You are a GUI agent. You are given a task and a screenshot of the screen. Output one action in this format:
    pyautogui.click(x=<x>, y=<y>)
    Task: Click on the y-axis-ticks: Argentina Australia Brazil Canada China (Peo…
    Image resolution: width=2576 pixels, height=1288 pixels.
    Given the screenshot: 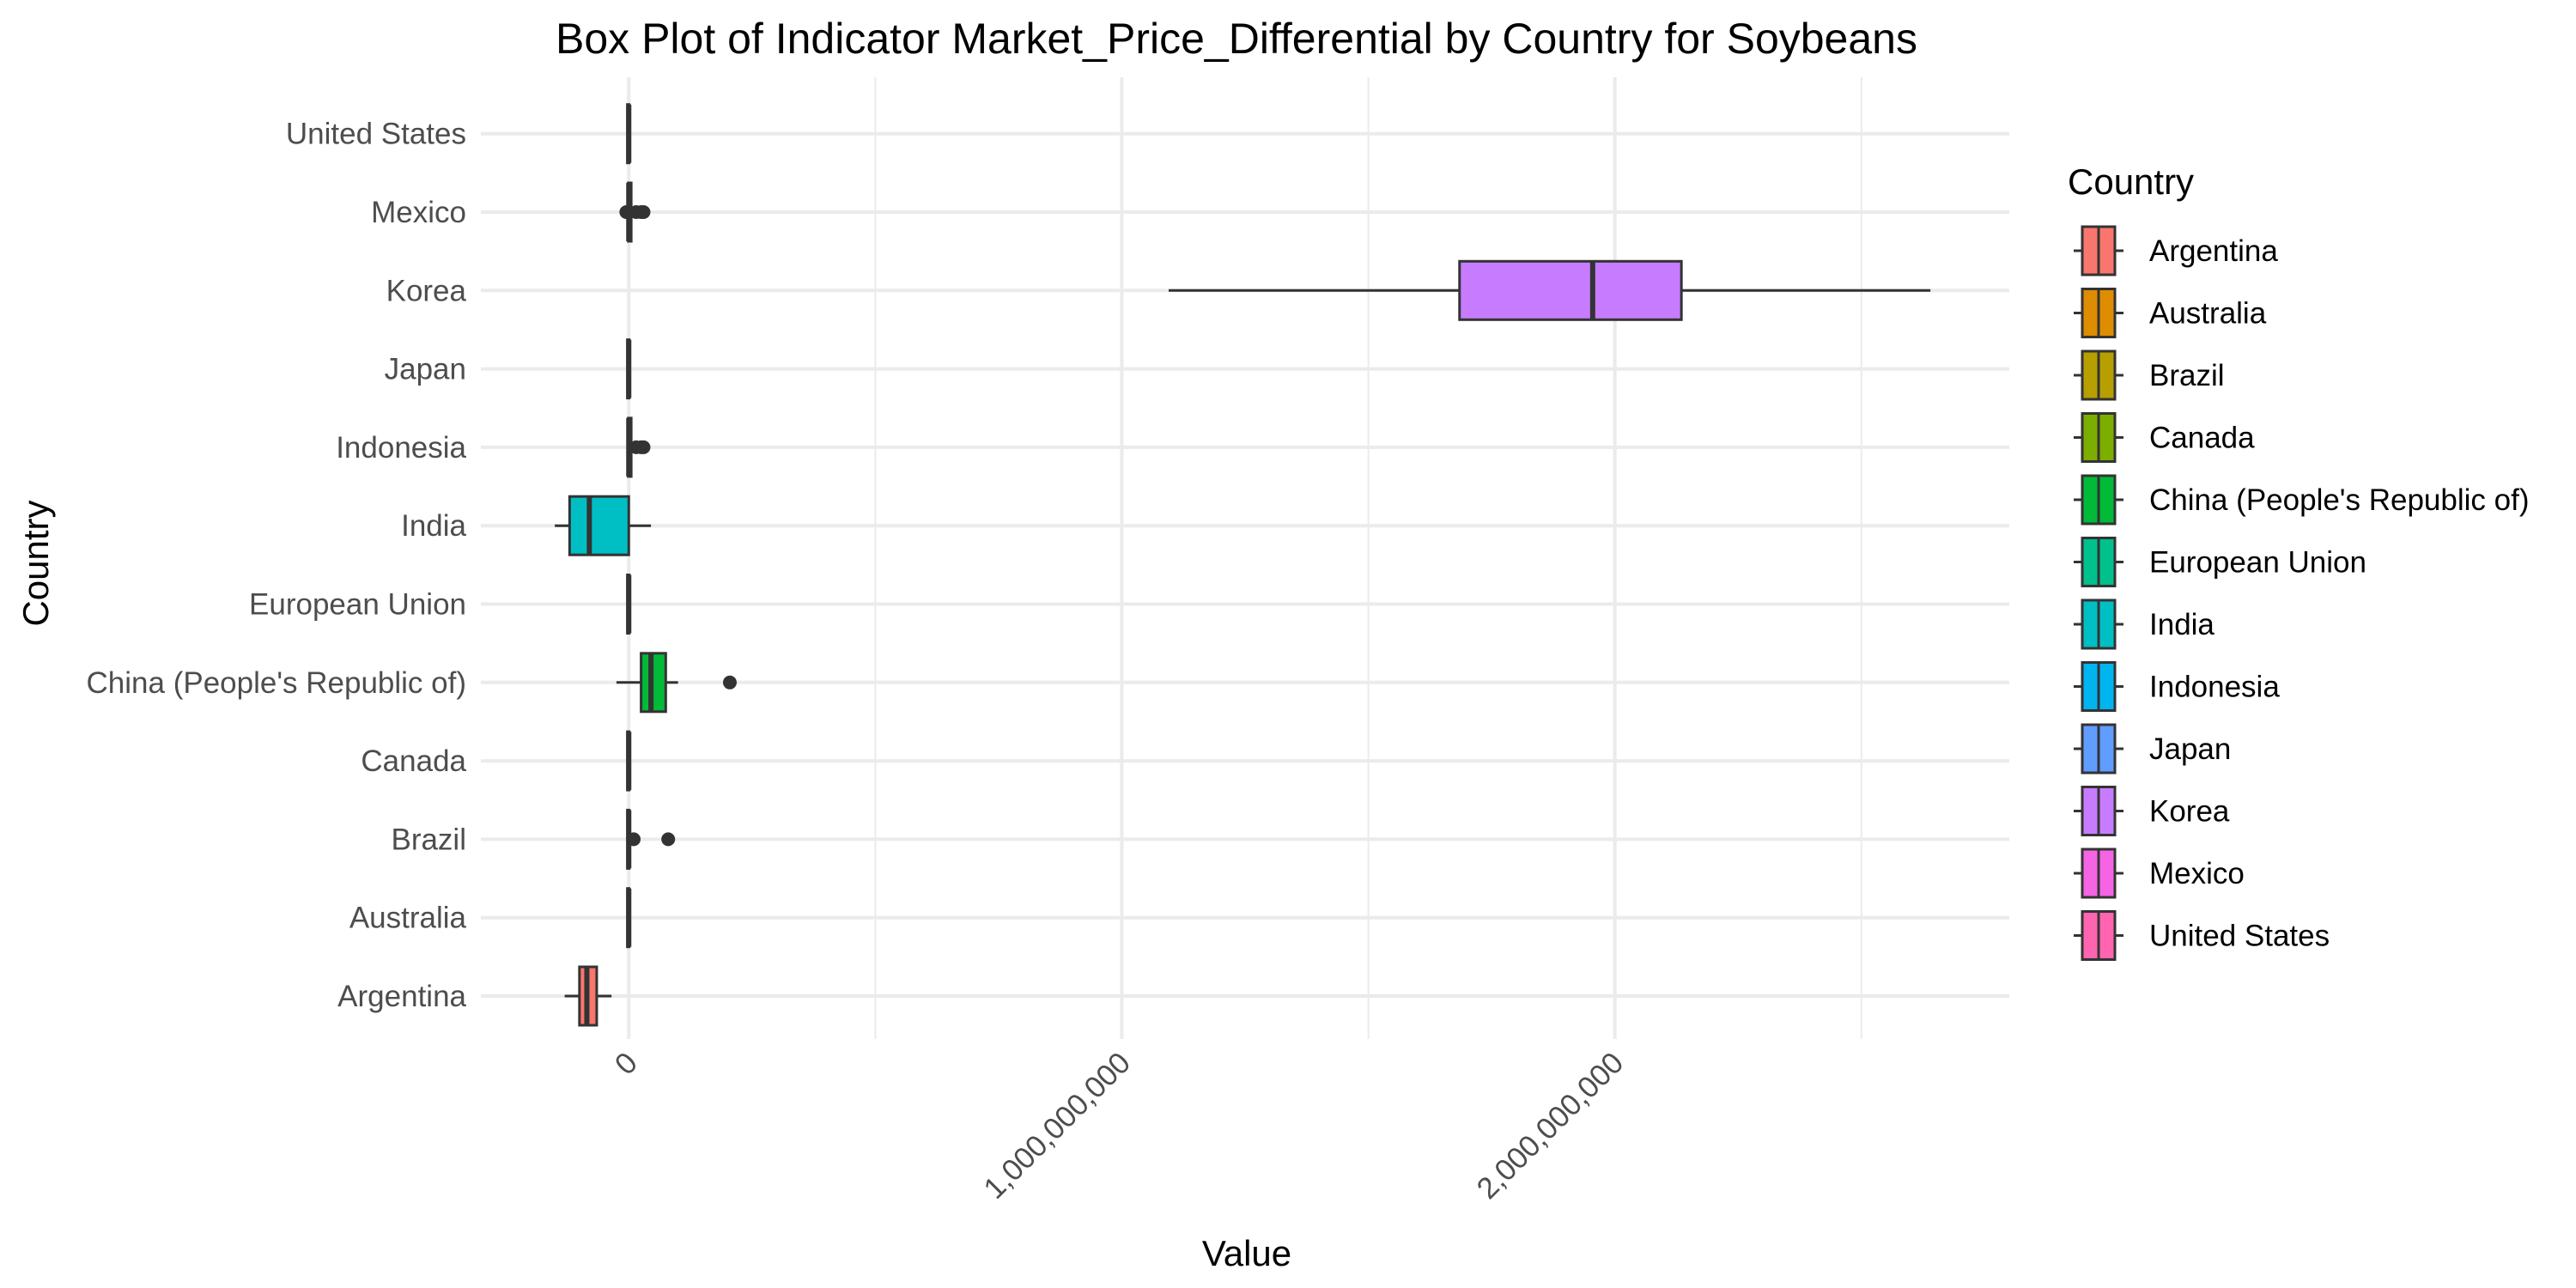 What is the action you would take?
    pyautogui.click(x=277, y=565)
    